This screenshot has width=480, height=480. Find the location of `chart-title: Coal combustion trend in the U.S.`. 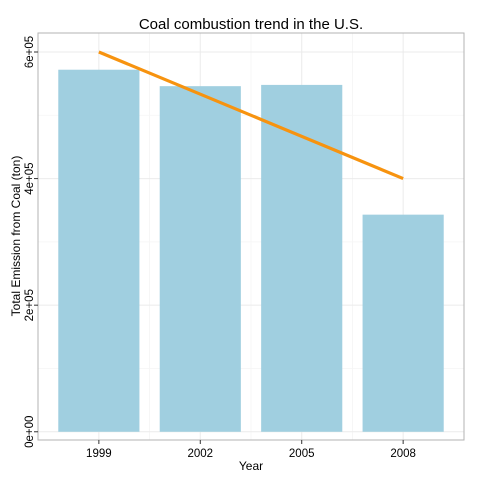

chart-title: Coal combustion trend in the U.S. is located at coordinates (251, 24).